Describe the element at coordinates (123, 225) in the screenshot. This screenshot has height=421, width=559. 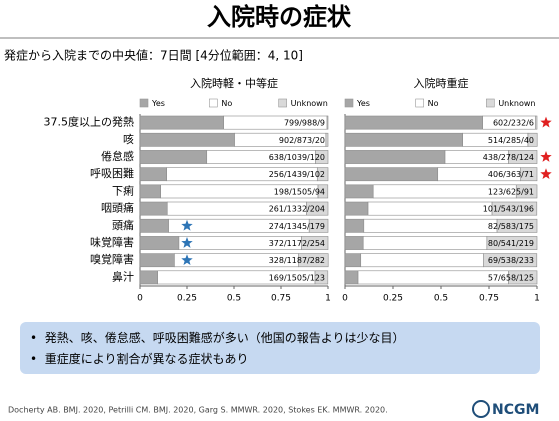
I see `category-label: 頭痛` at that location.